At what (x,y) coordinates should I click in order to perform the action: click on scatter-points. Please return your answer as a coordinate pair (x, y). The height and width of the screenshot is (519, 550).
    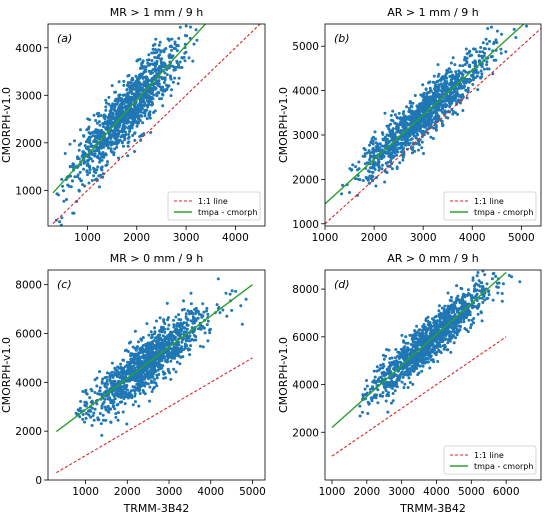
    Looking at the image, I should click on (434, 110).